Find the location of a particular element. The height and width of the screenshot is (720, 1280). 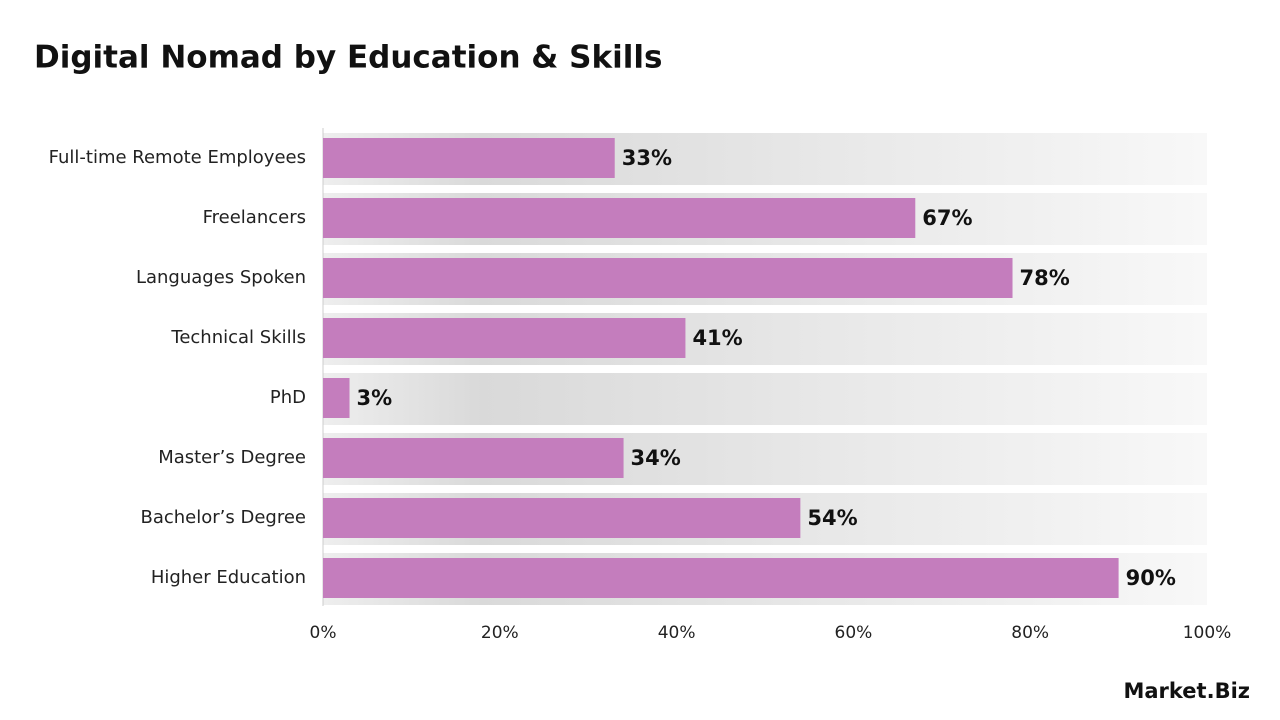

value-label: 67% is located at coordinates (947, 218).